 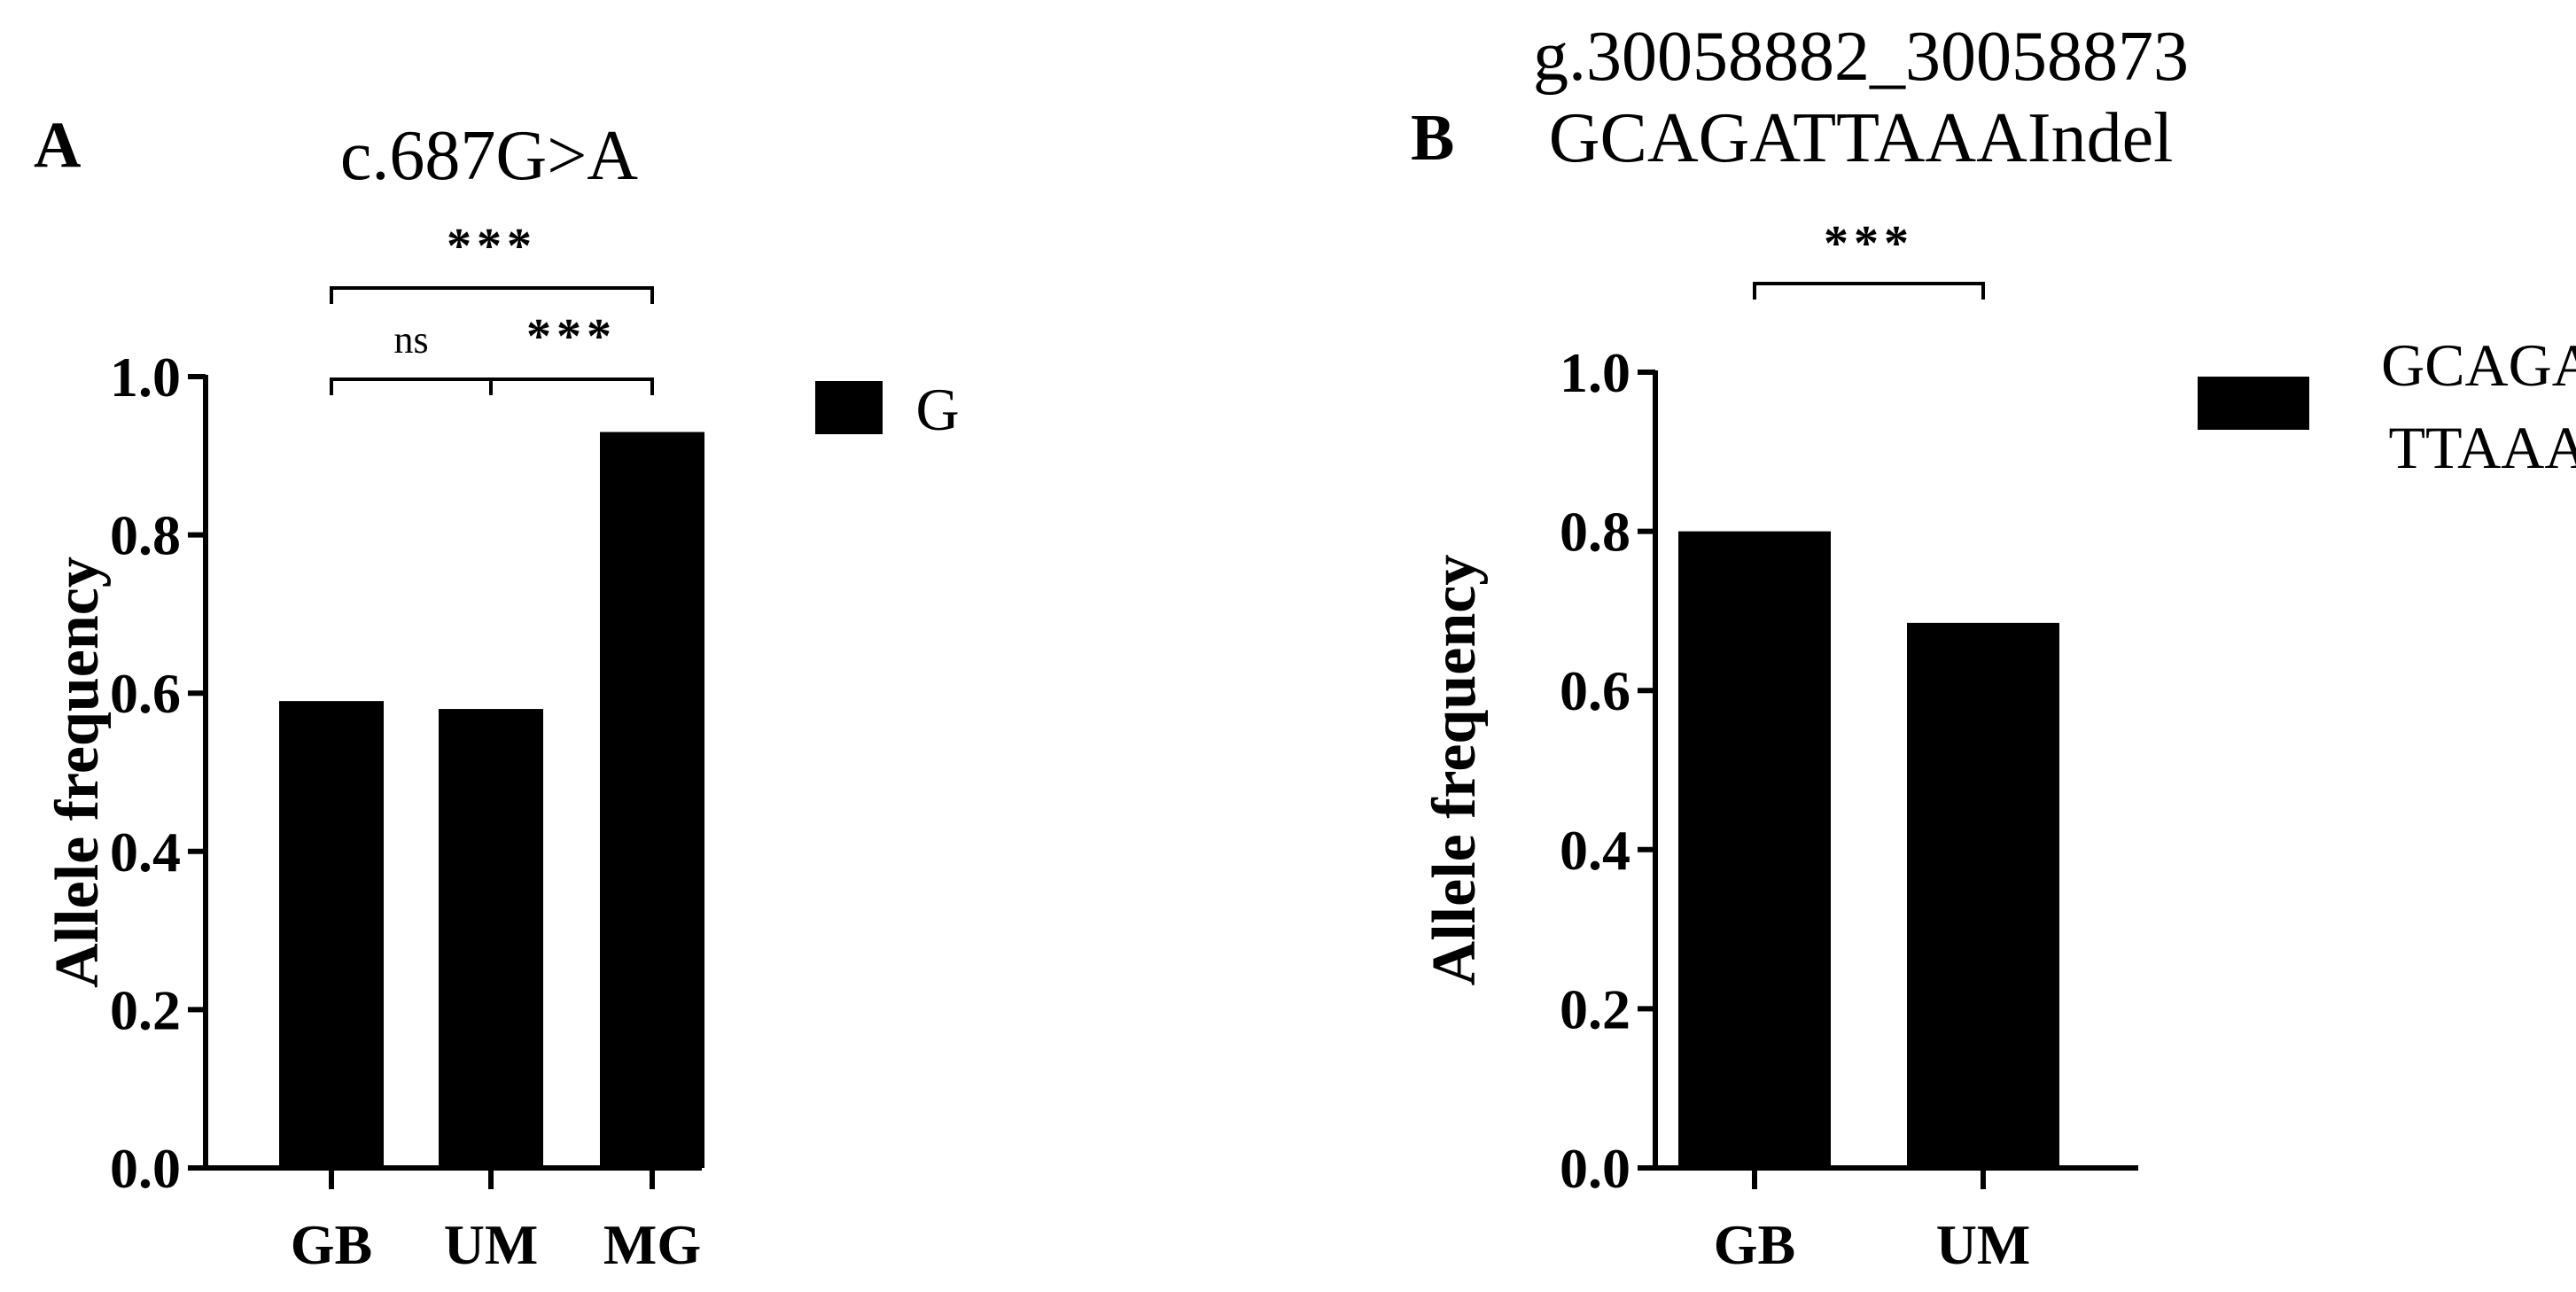 I want to click on chart-title: g.30058882_30058873, so click(x=1861, y=57).